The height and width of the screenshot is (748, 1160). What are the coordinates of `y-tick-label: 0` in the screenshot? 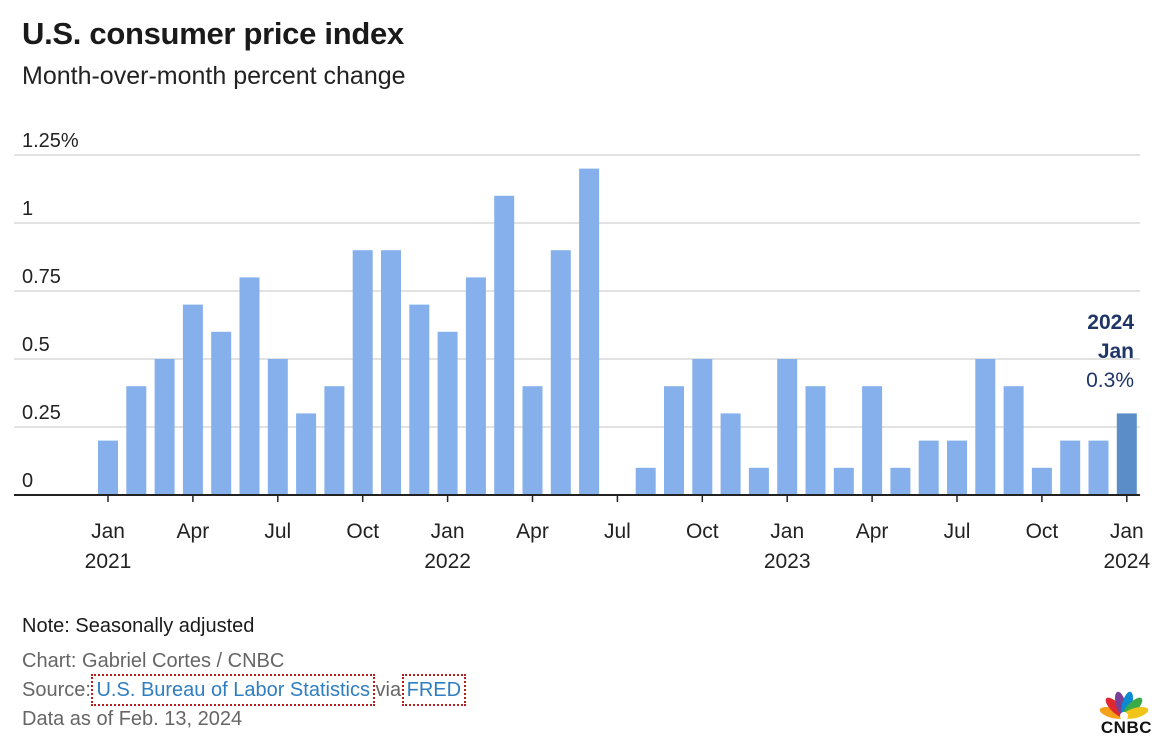 It's located at (27, 481).